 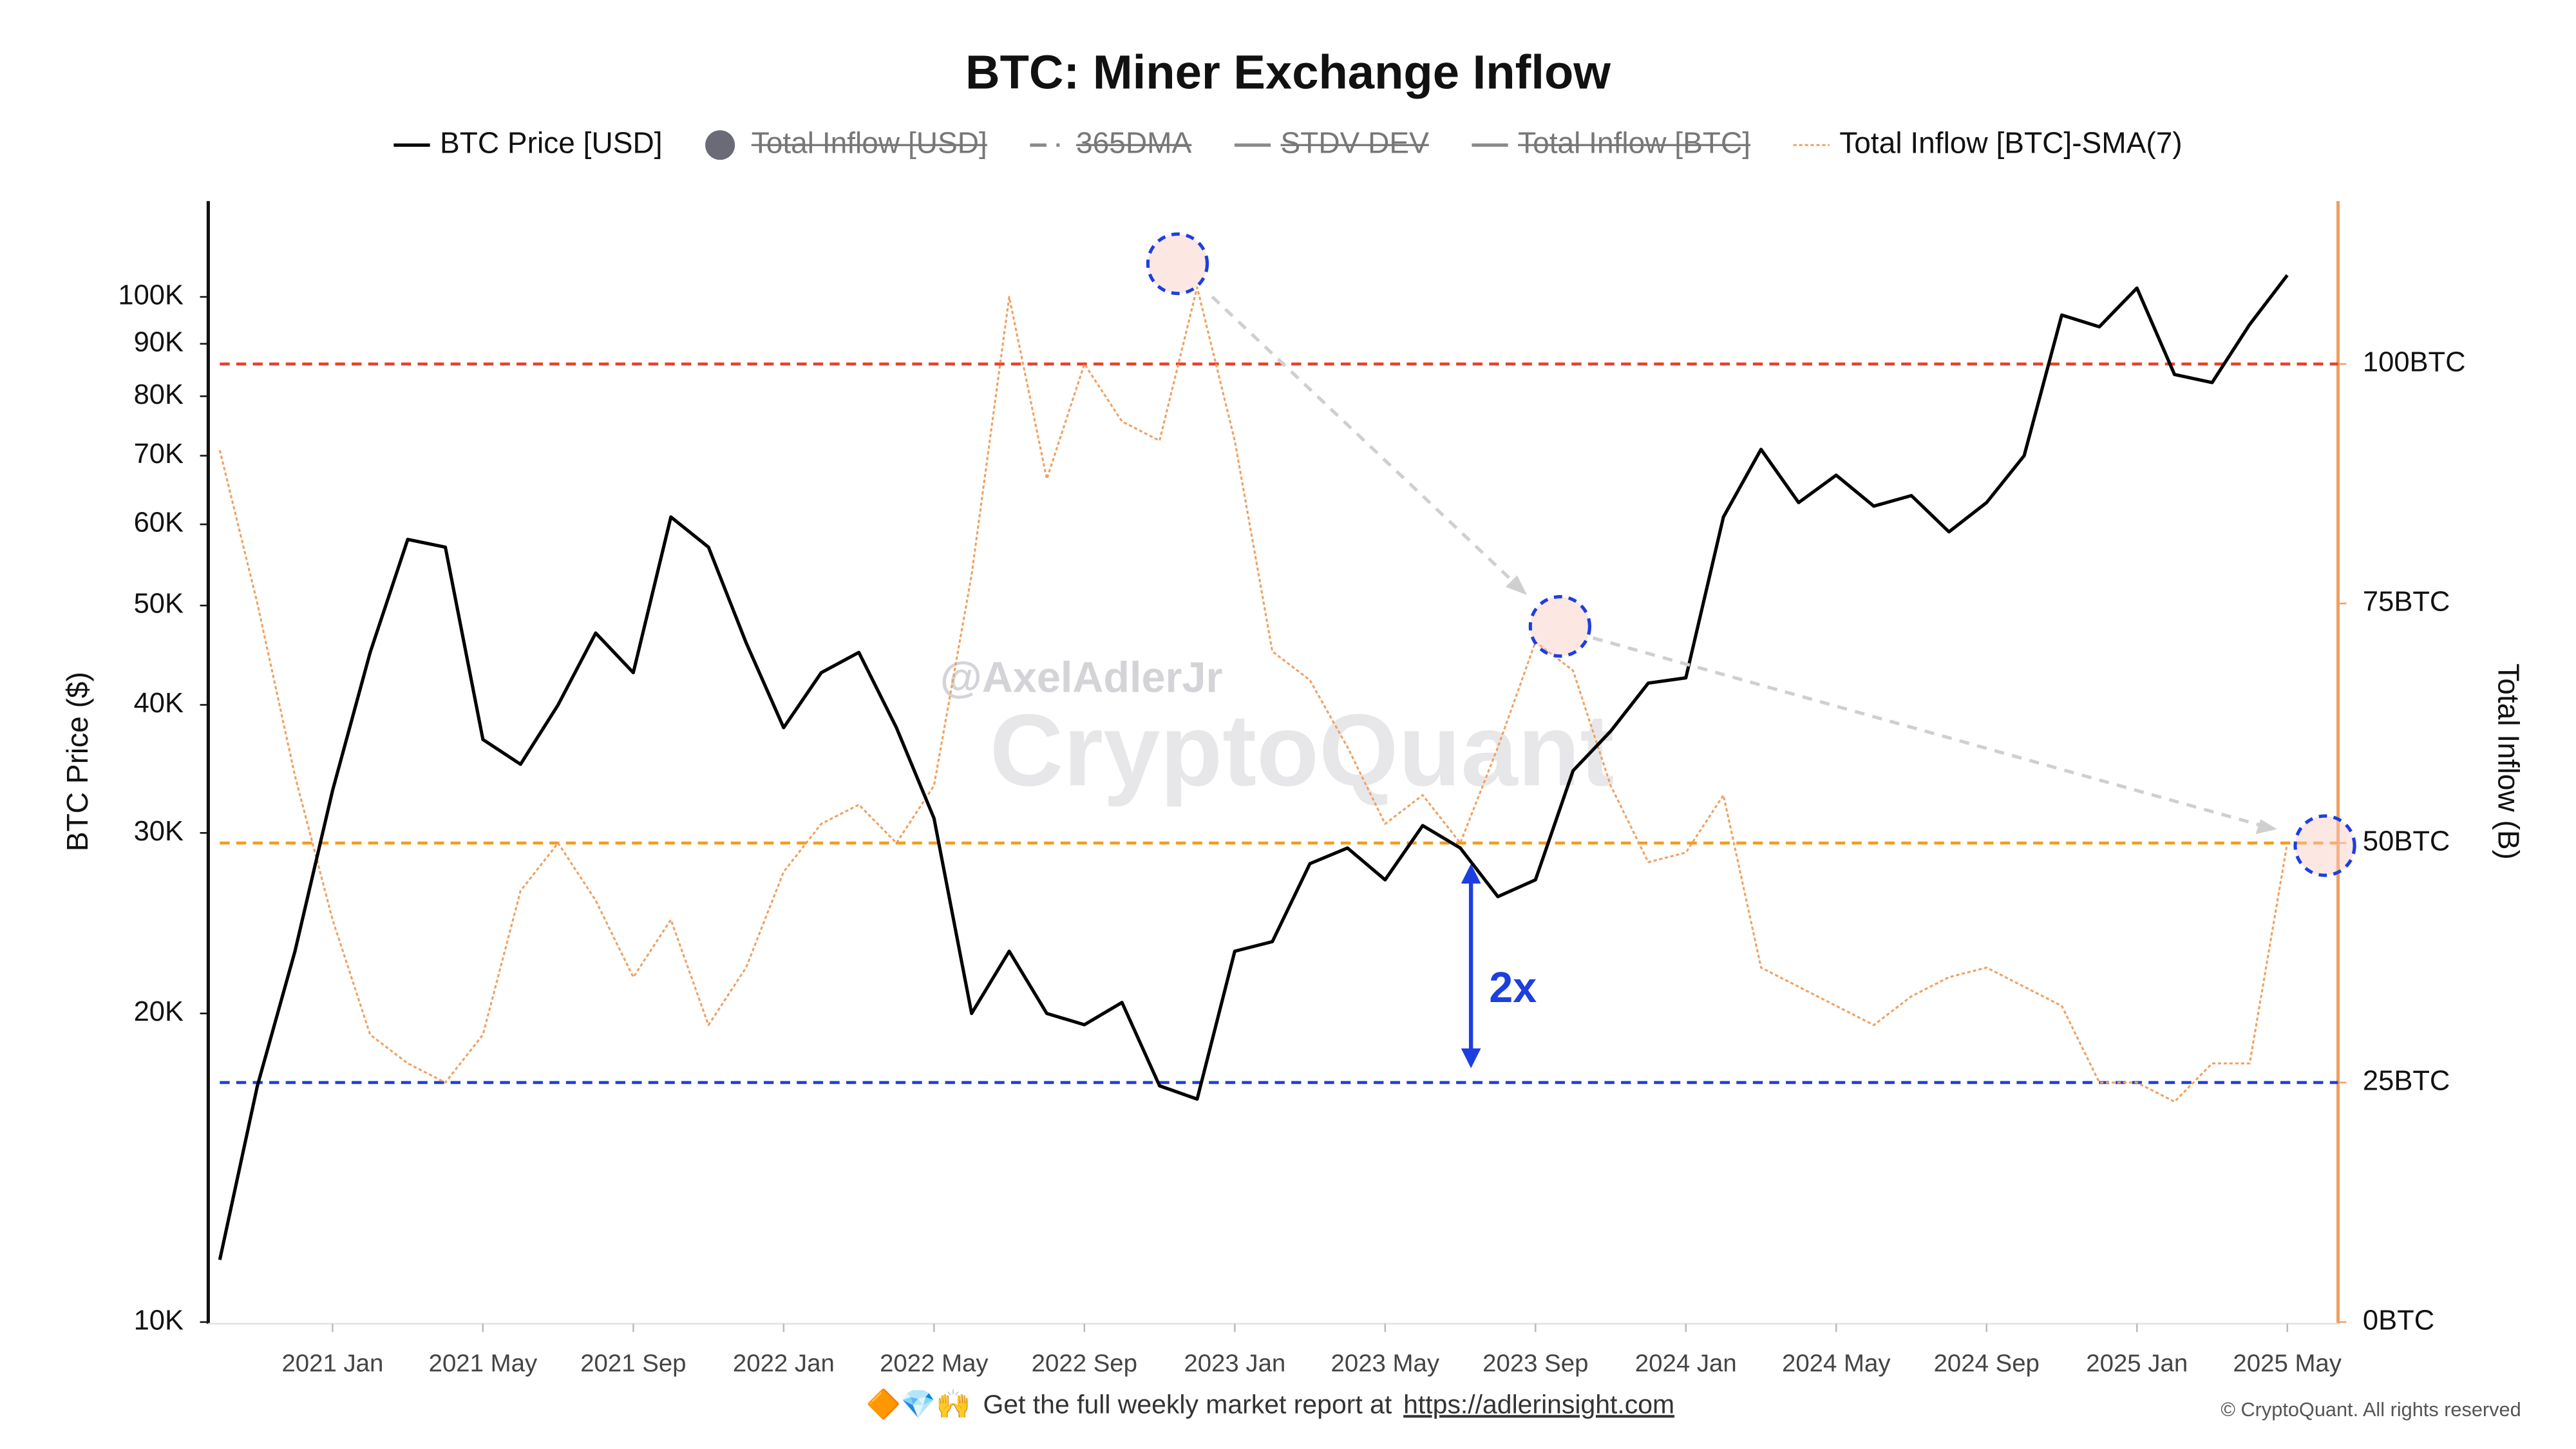 I want to click on y2-tick-label: 0BTC, so click(x=2398, y=1320).